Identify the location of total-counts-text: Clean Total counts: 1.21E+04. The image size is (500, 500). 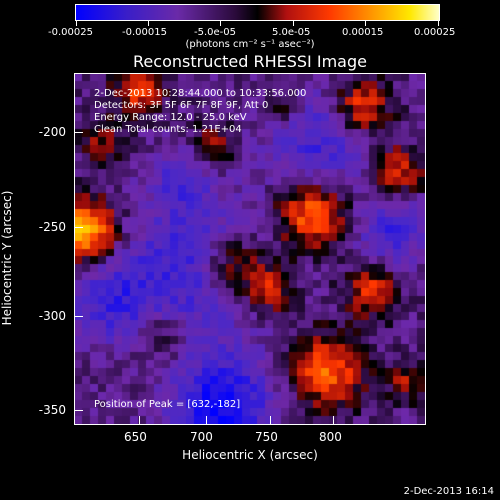
(168, 129).